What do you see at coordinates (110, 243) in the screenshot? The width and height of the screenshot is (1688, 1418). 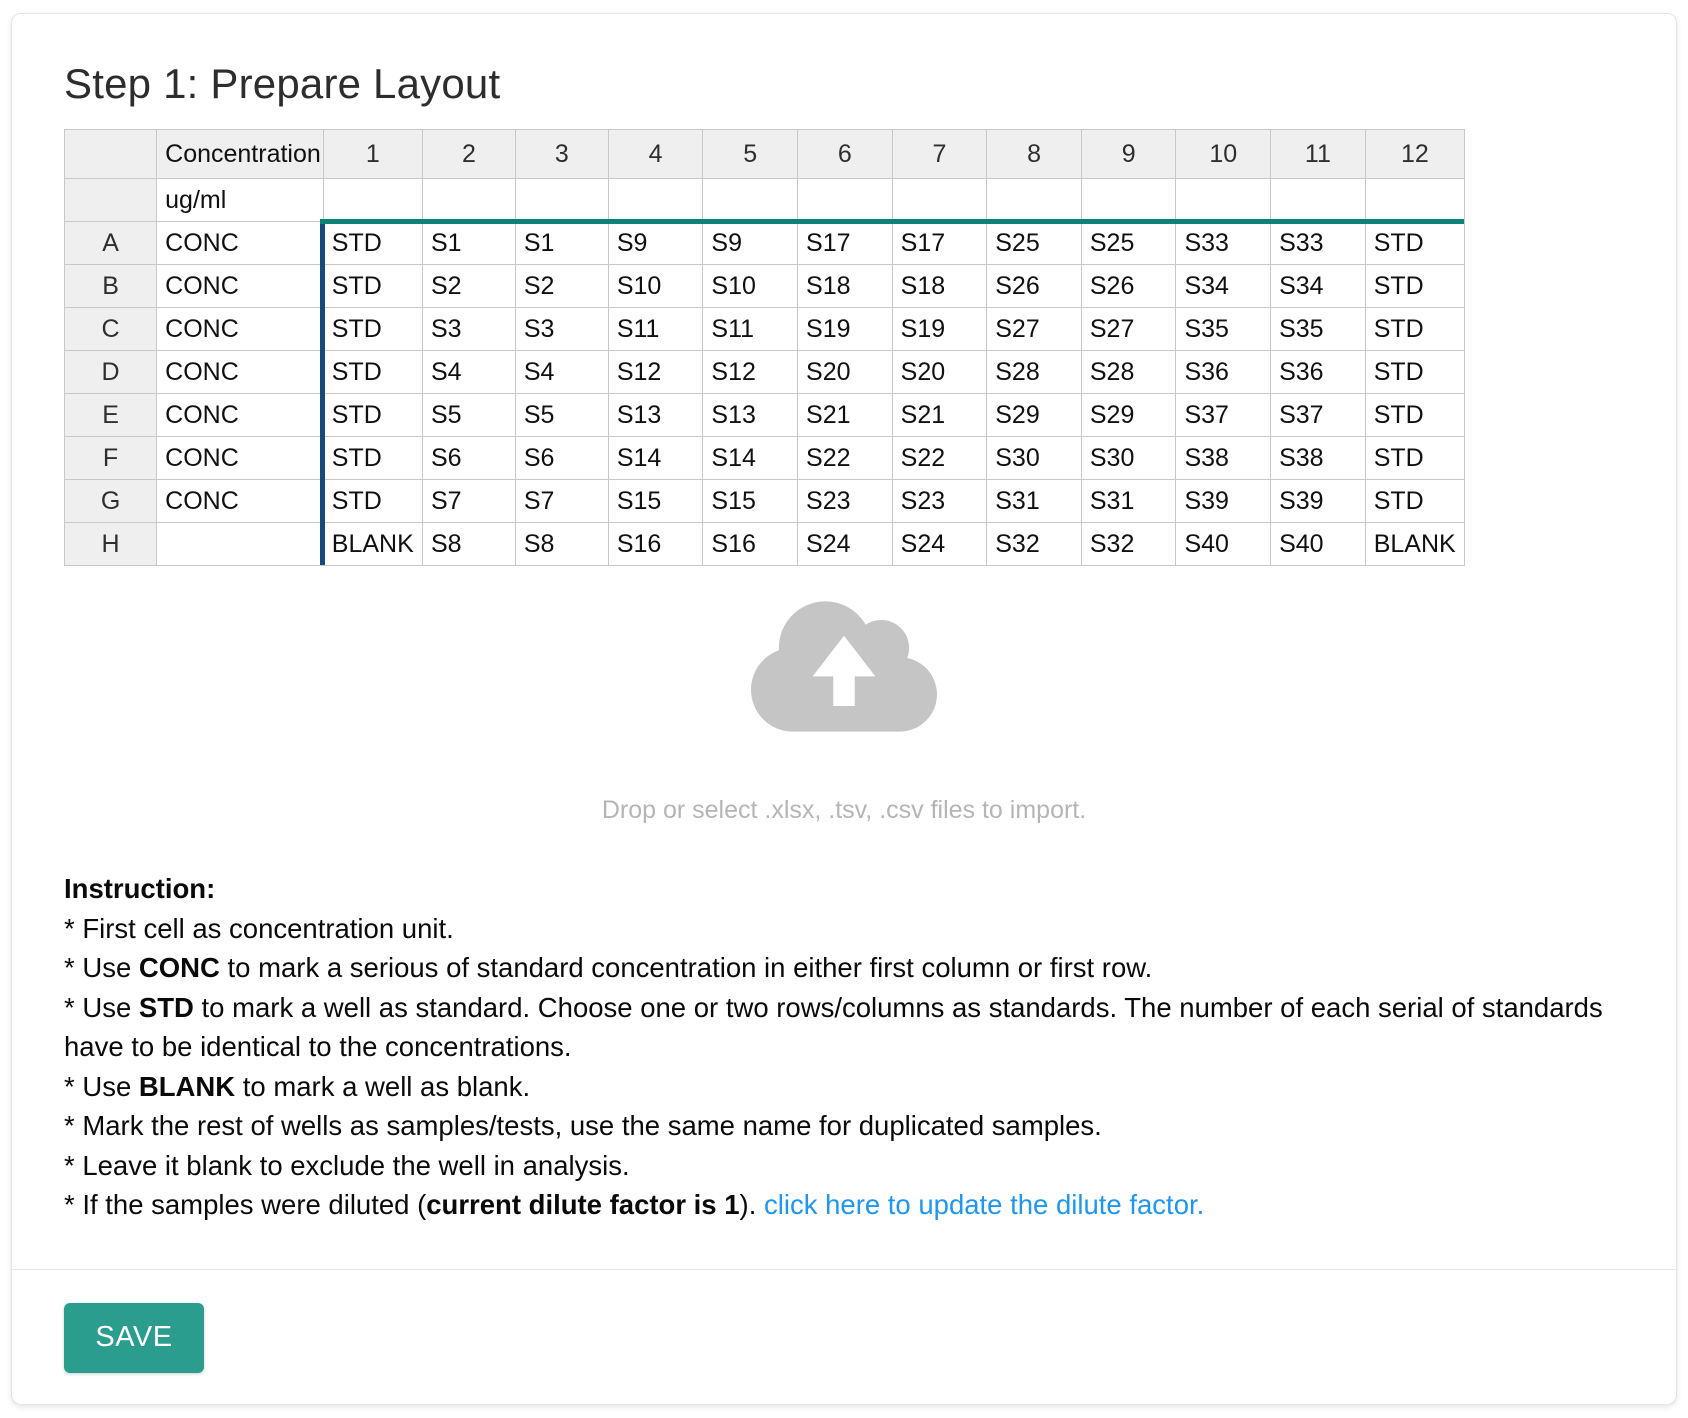 I see `row-header: A` at bounding box center [110, 243].